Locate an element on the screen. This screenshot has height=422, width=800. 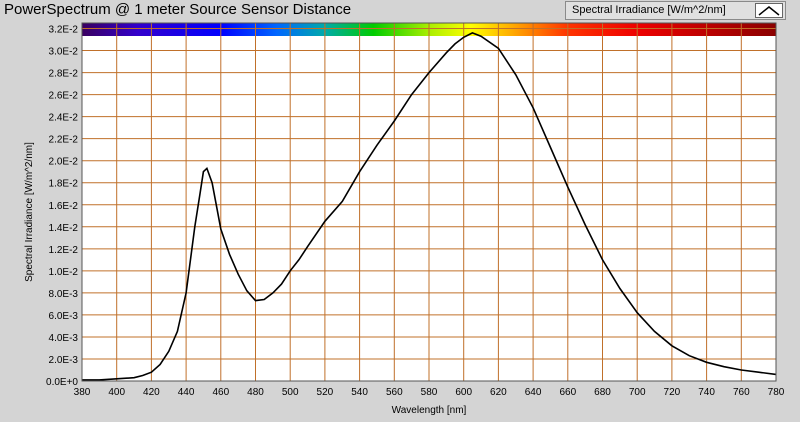
y-tick-label: 0.0E+0 is located at coordinates (62, 382).